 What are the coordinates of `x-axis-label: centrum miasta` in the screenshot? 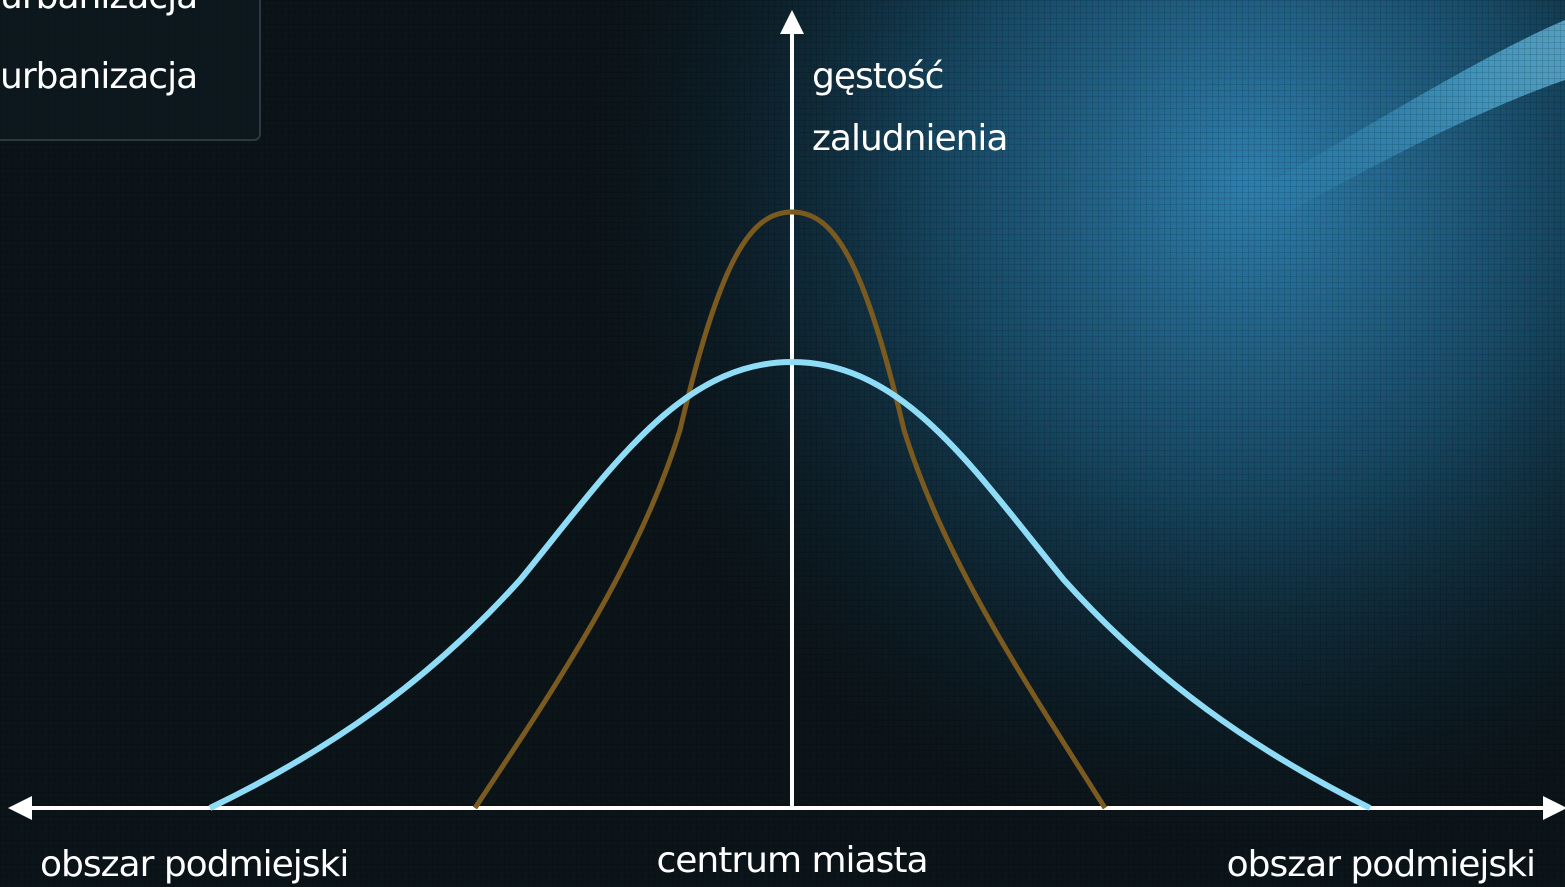 It's located at (791, 860).